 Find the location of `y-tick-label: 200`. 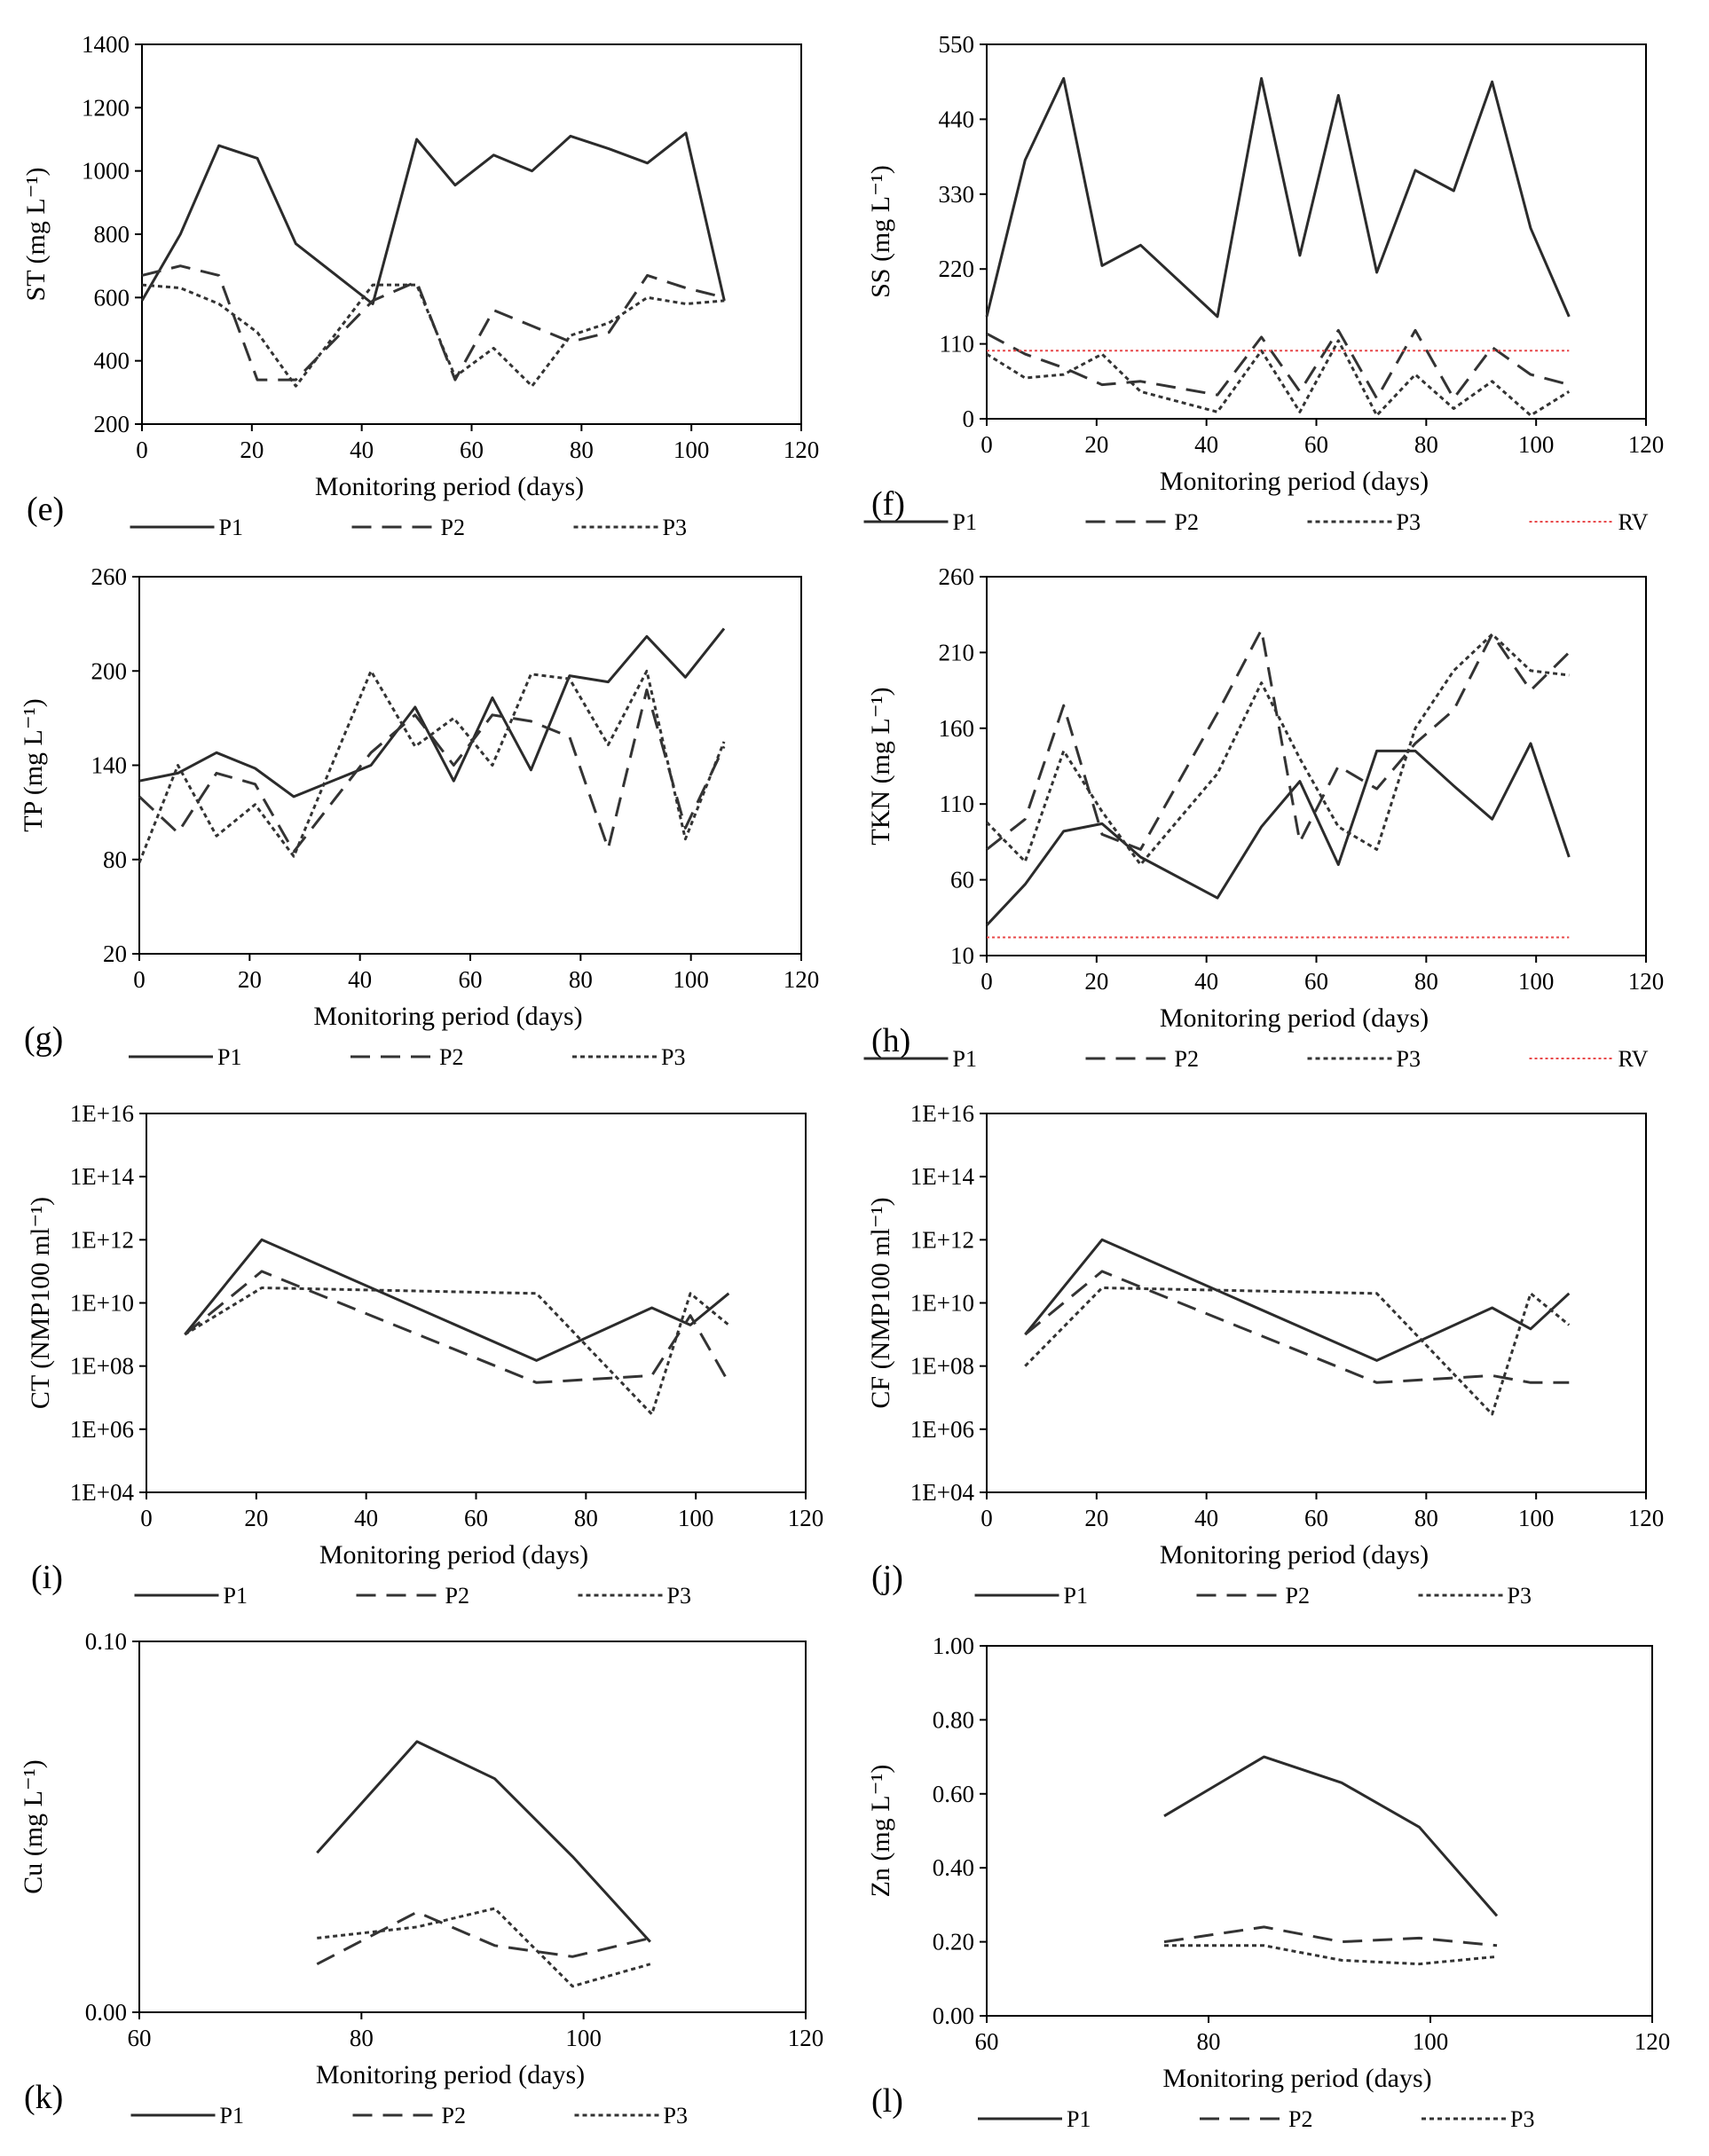

y-tick-label: 200 is located at coordinates (112, 424).